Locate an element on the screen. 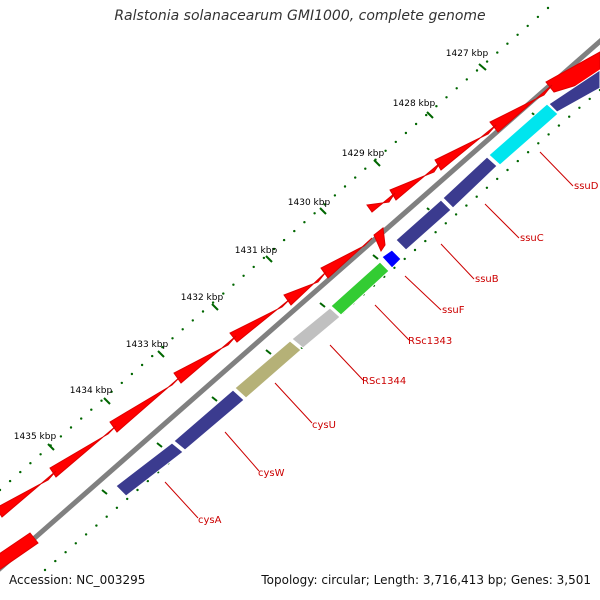  gene-label-ssuf: ssuF is located at coordinates (453, 310).